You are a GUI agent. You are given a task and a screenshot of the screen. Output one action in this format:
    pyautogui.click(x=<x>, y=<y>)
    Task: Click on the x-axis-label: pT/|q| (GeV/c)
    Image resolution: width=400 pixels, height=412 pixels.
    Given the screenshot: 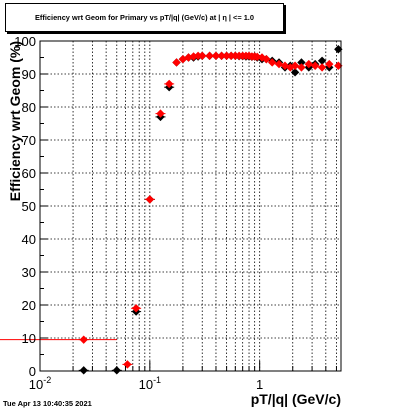 What is the action you would take?
    pyautogui.click(x=296, y=399)
    